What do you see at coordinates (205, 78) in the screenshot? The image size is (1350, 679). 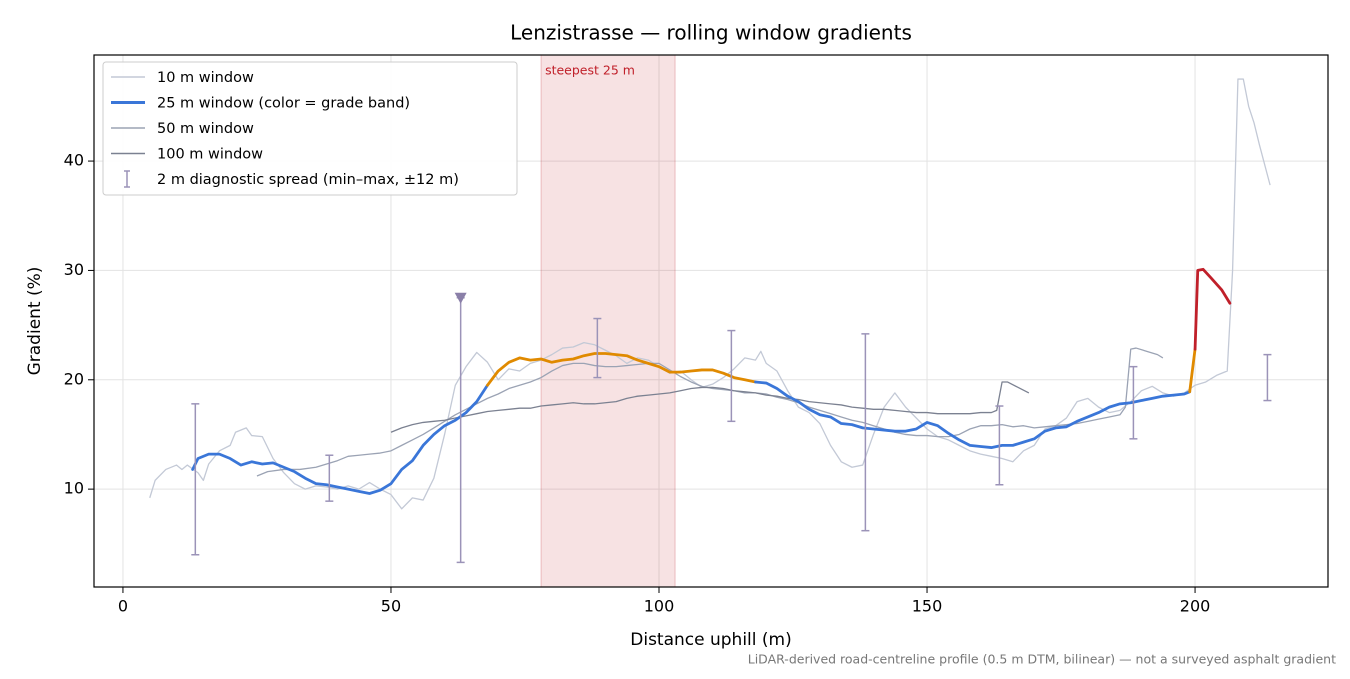 I see `legend-label: 10 m window` at bounding box center [205, 78].